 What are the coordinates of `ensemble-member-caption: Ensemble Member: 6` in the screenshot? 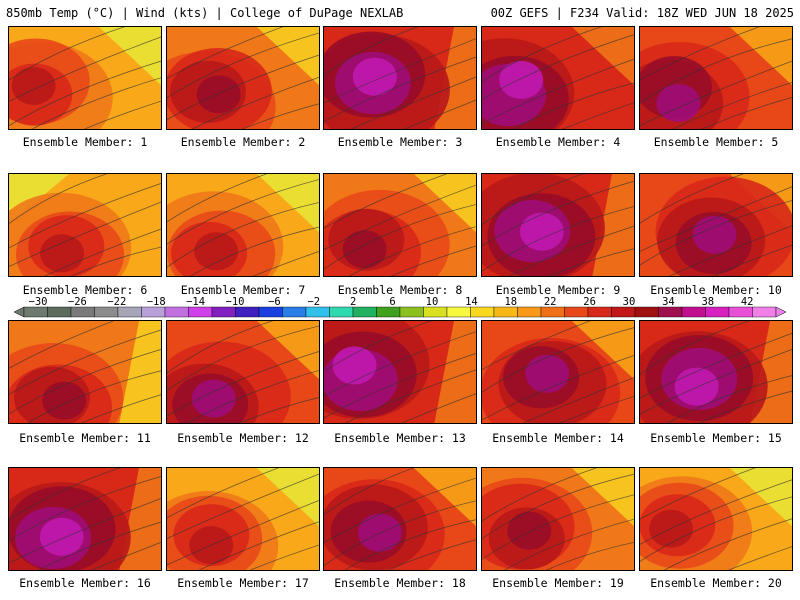 It's located at (85, 290).